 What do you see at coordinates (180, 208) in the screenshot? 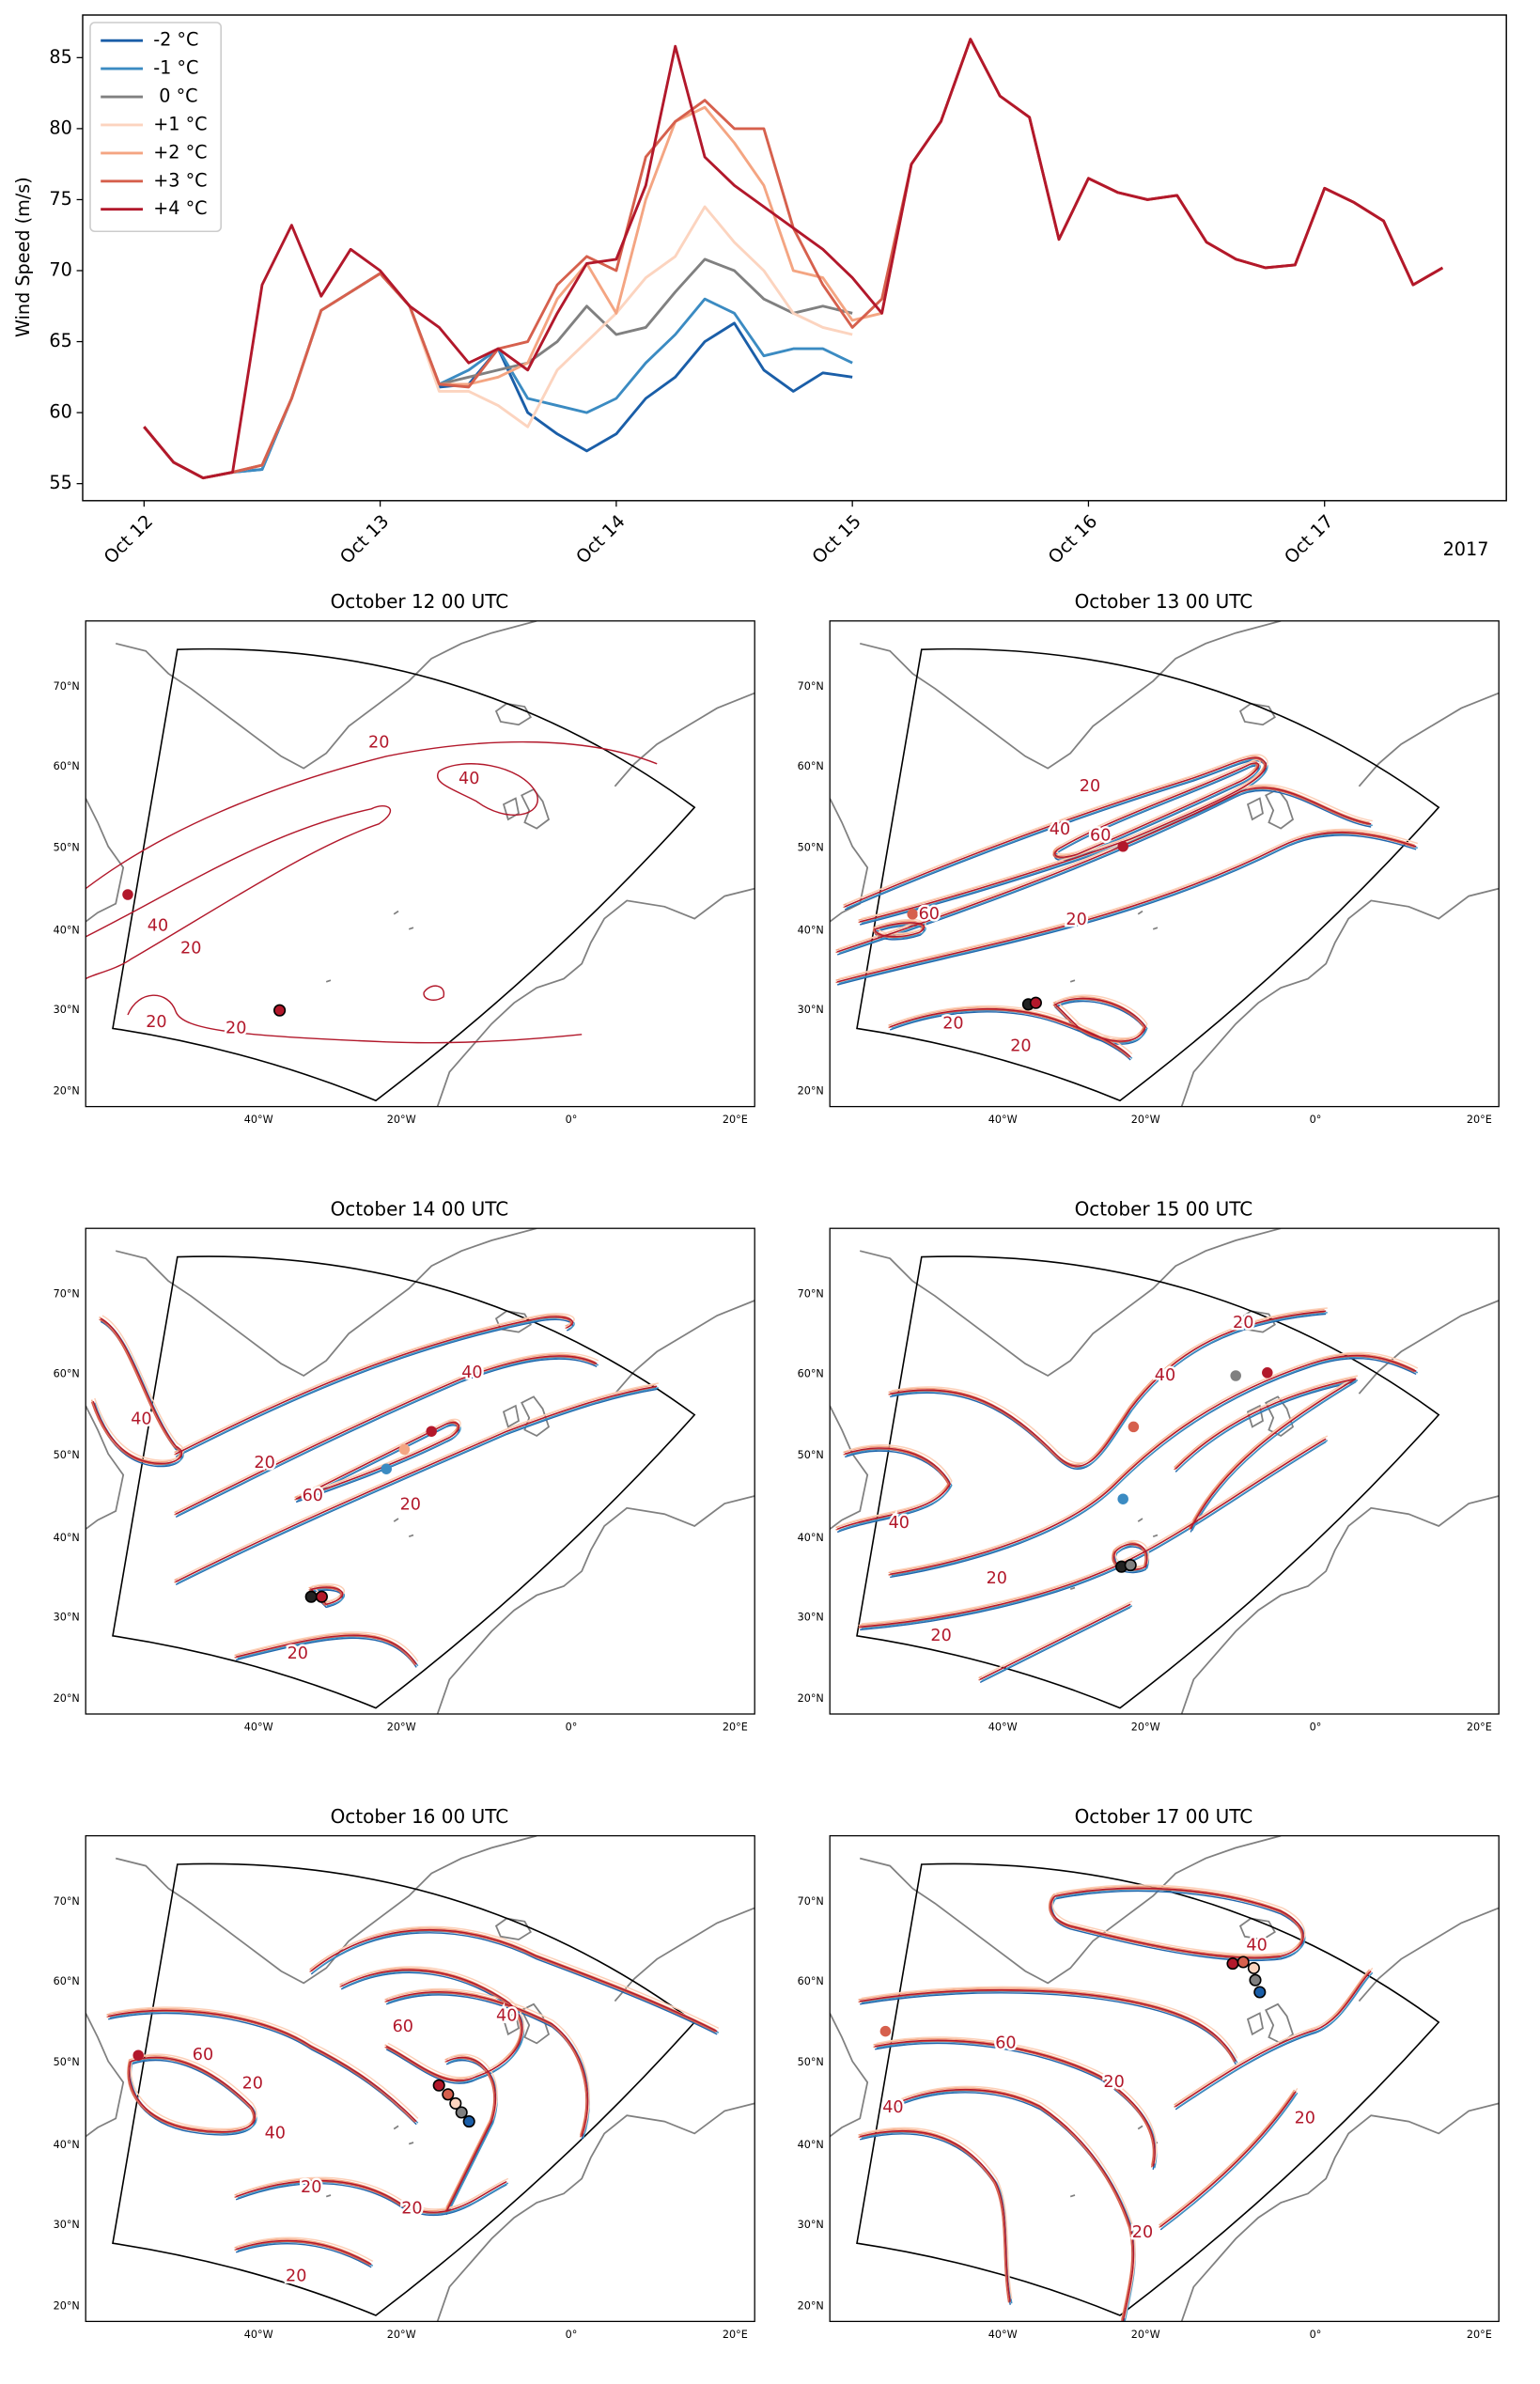
I see `legend-label: +4 °C` at bounding box center [180, 208].